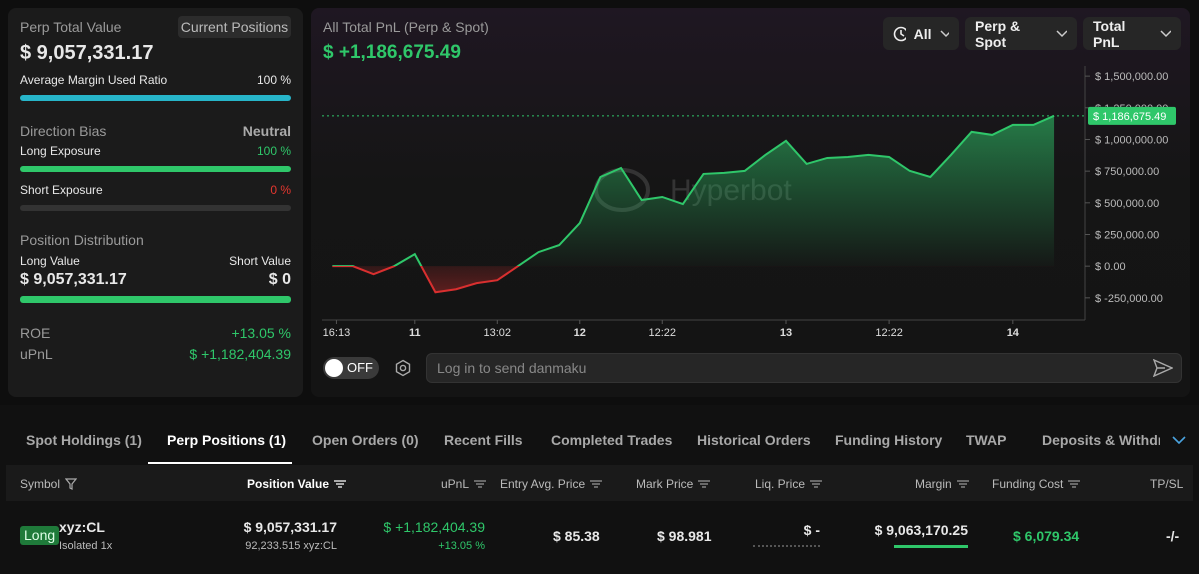 The image size is (1199, 574). I want to click on column-header: Liq. Price, so click(789, 484).